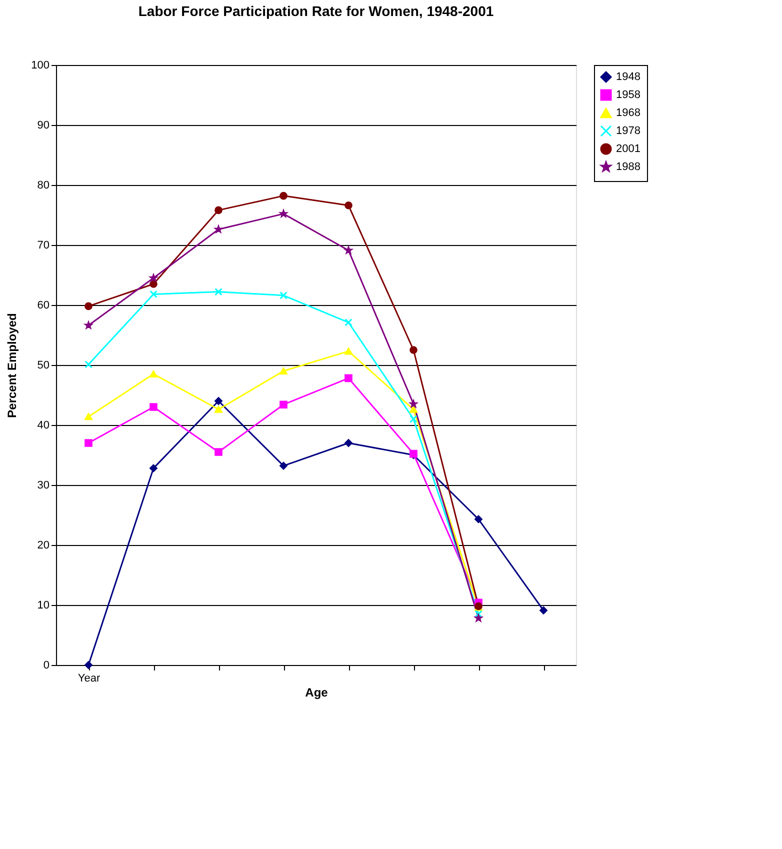  Describe the element at coordinates (40, 66) in the screenshot. I see `y-tick-label: 100` at that location.